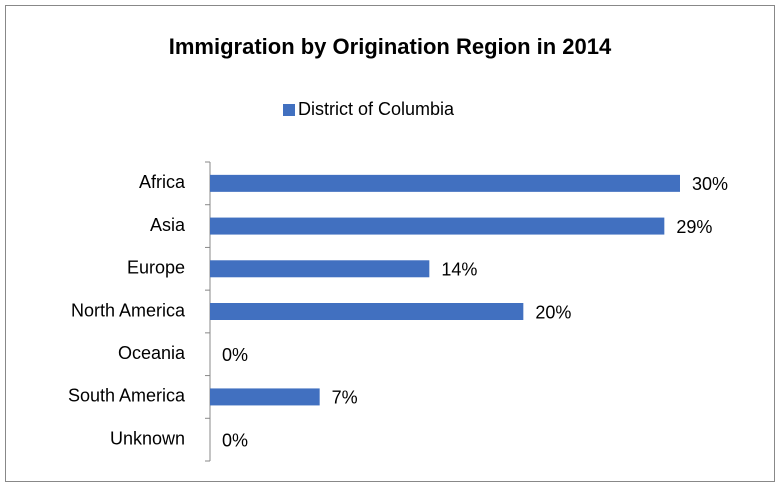 The width and height of the screenshot is (781, 487). Describe the element at coordinates (168, 225) in the screenshot. I see `y-tick-label: Asia` at that location.